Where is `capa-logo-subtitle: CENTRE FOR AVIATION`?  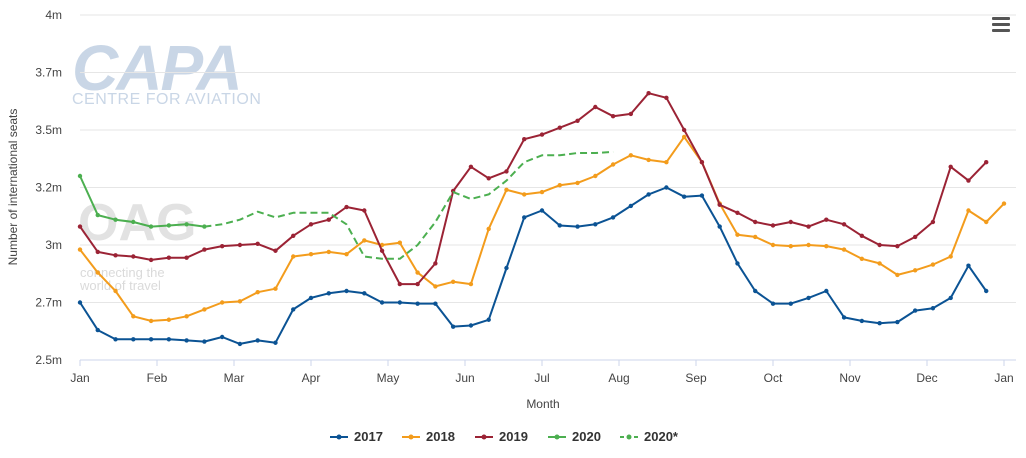 capa-logo-subtitle: CENTRE FOR AVIATION is located at coordinates (166, 99).